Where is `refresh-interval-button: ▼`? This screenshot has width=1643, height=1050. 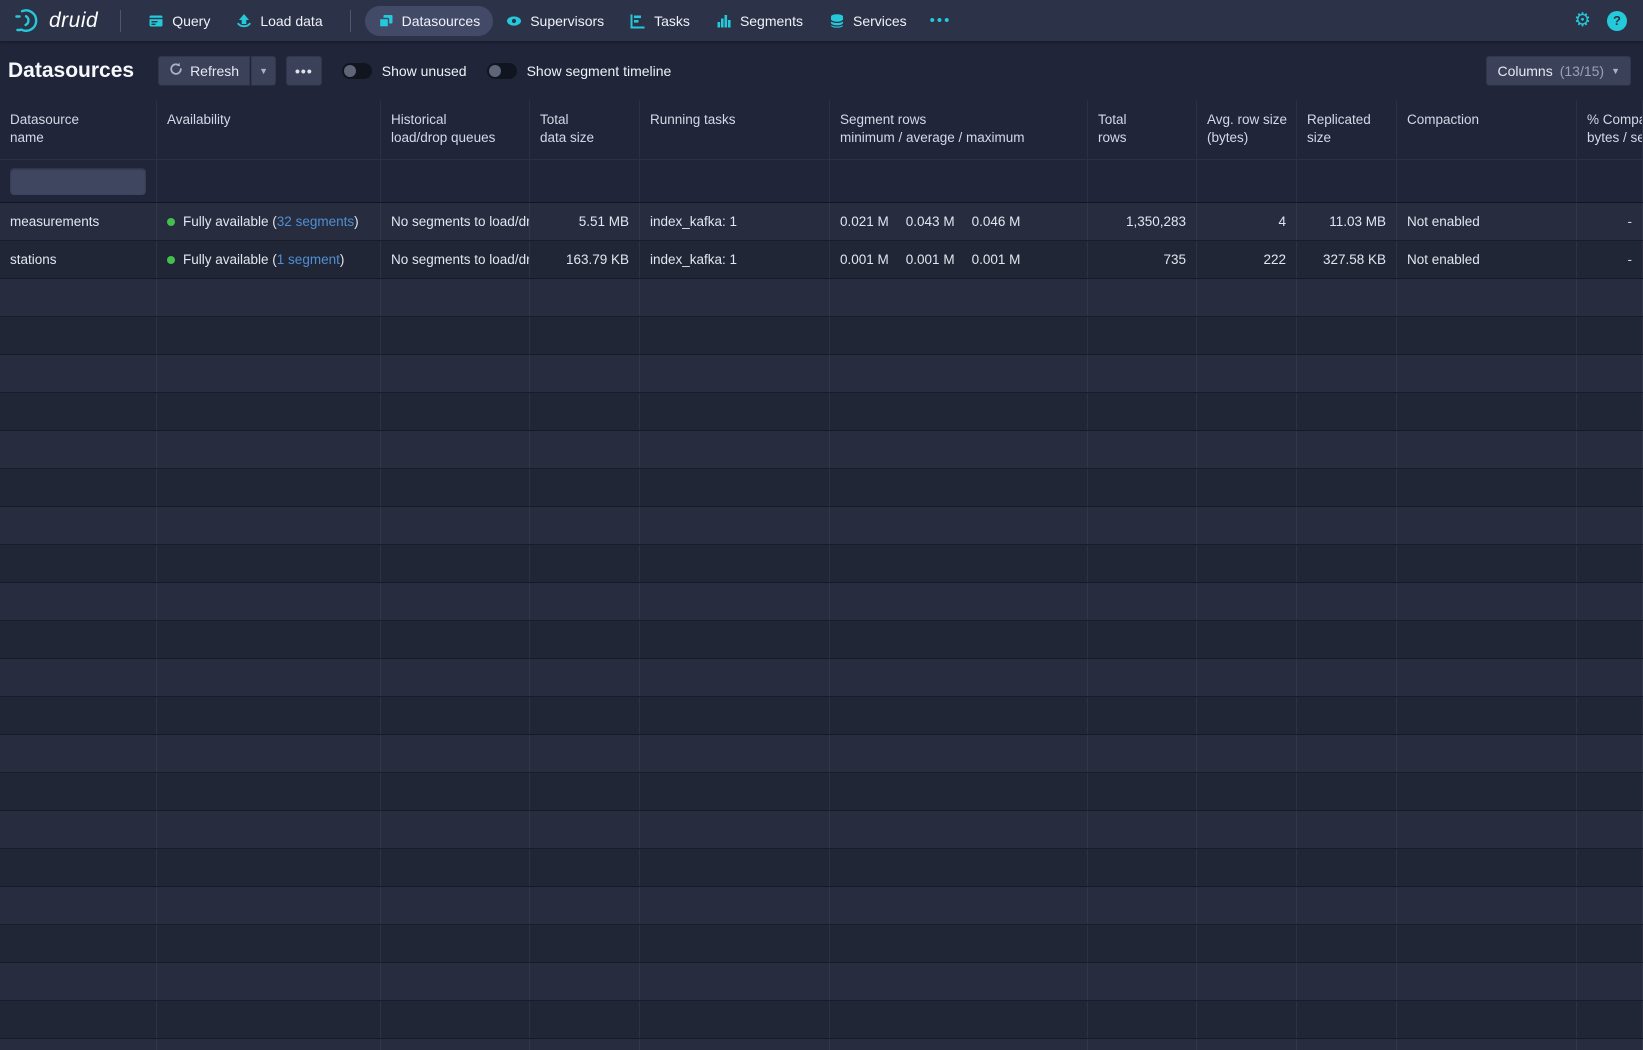
refresh-interval-button: ▼ is located at coordinates (264, 70).